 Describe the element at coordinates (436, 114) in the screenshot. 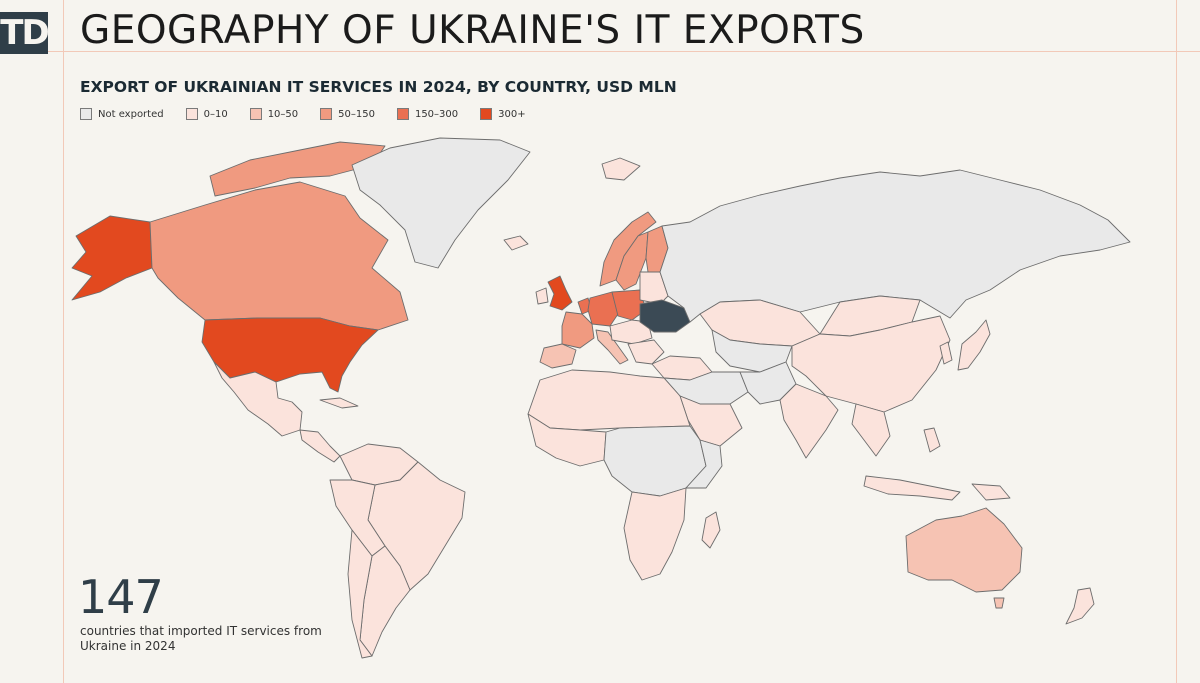

I see `legend-label: 150–300` at that location.